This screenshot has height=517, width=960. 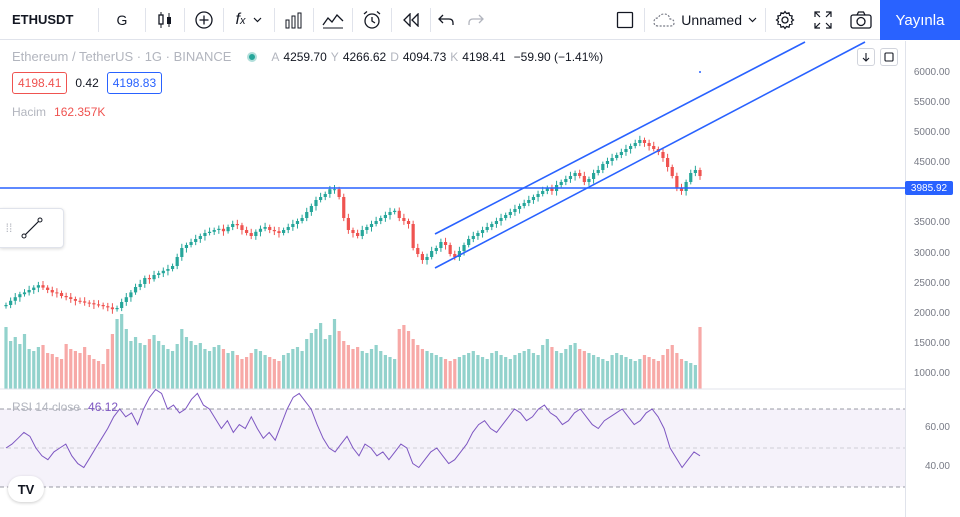 I want to click on candle-style-button, so click(x=165, y=20).